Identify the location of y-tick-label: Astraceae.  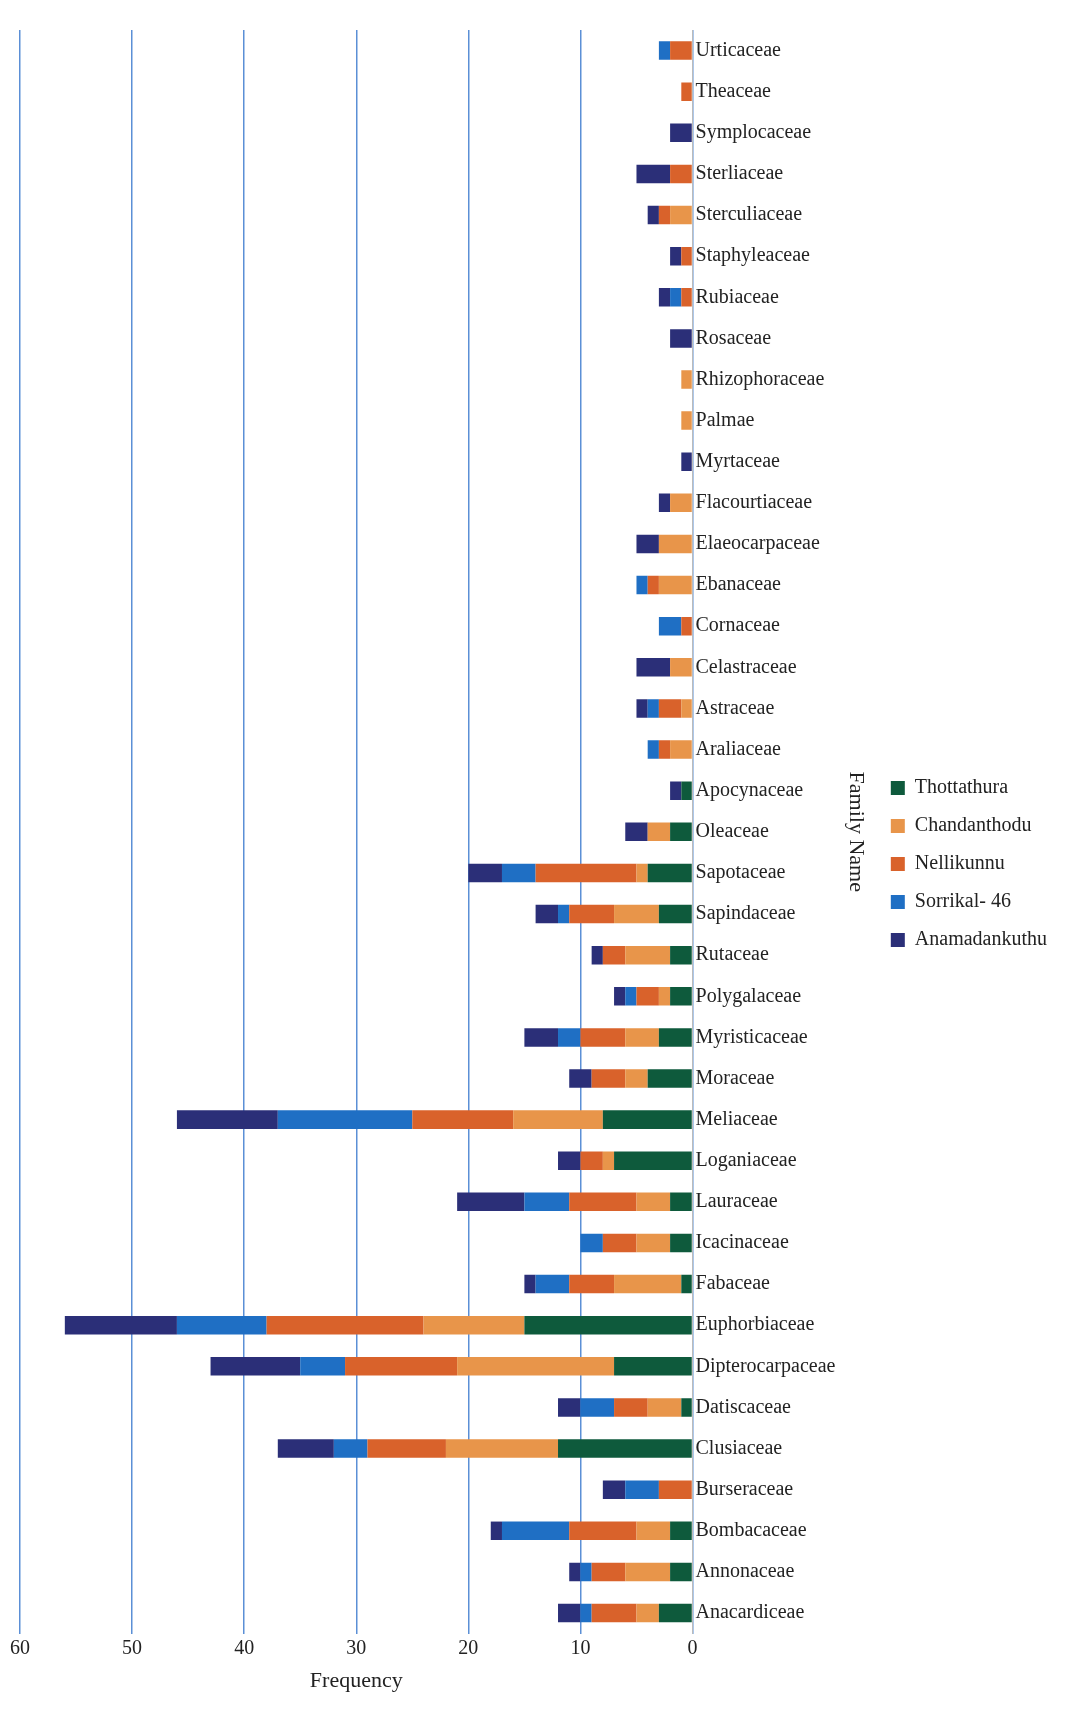
(735, 706).